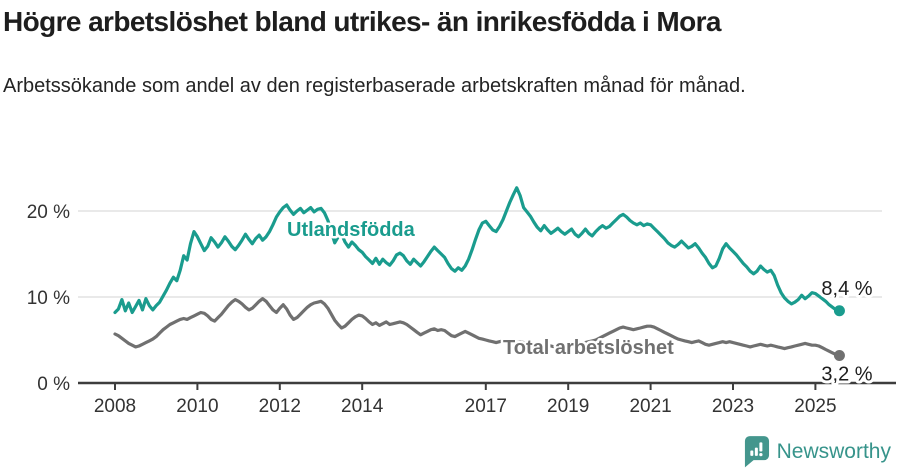  Describe the element at coordinates (846, 374) in the screenshot. I see `value-label: 3,2 %` at that location.